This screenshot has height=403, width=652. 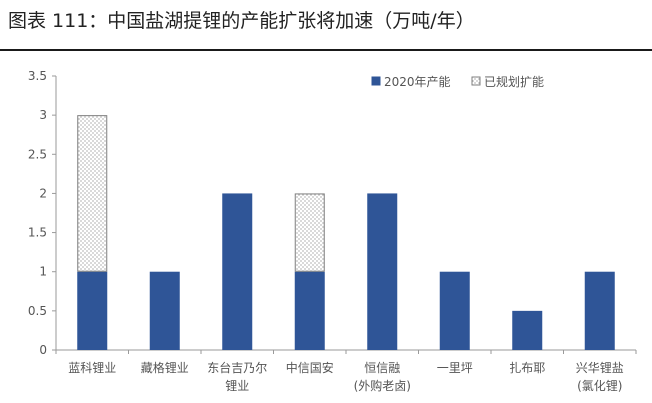 I want to click on x-tick-label: 扎布耶, so click(x=527, y=368).